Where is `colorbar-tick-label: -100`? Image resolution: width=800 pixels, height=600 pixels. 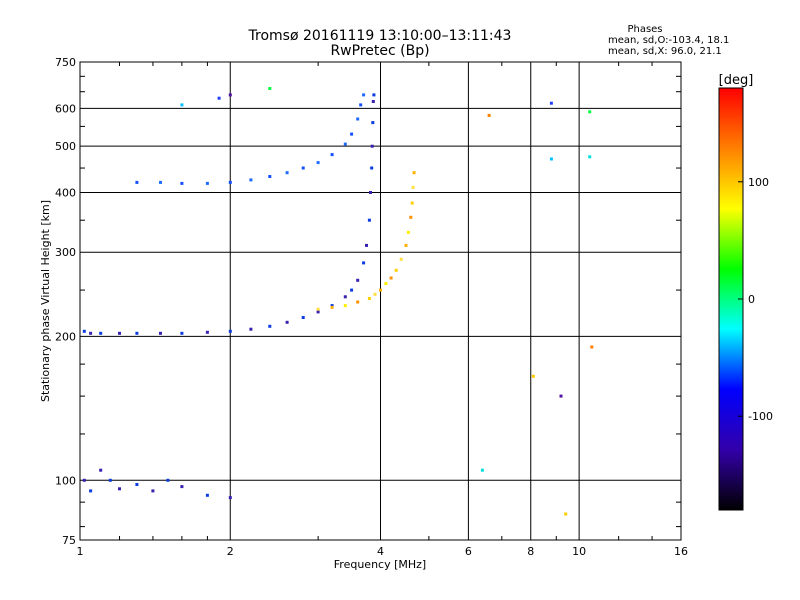 colorbar-tick-label: -100 is located at coordinates (760, 416).